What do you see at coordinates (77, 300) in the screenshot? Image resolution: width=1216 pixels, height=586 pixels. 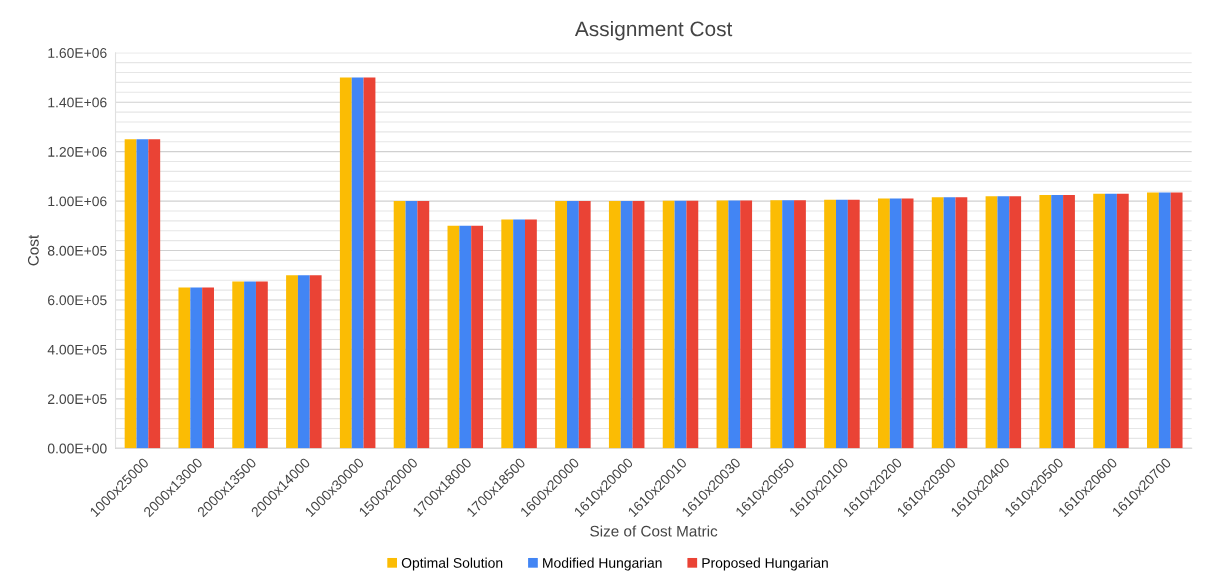 I see `y-tick-label: 6.00E+05` at bounding box center [77, 300].